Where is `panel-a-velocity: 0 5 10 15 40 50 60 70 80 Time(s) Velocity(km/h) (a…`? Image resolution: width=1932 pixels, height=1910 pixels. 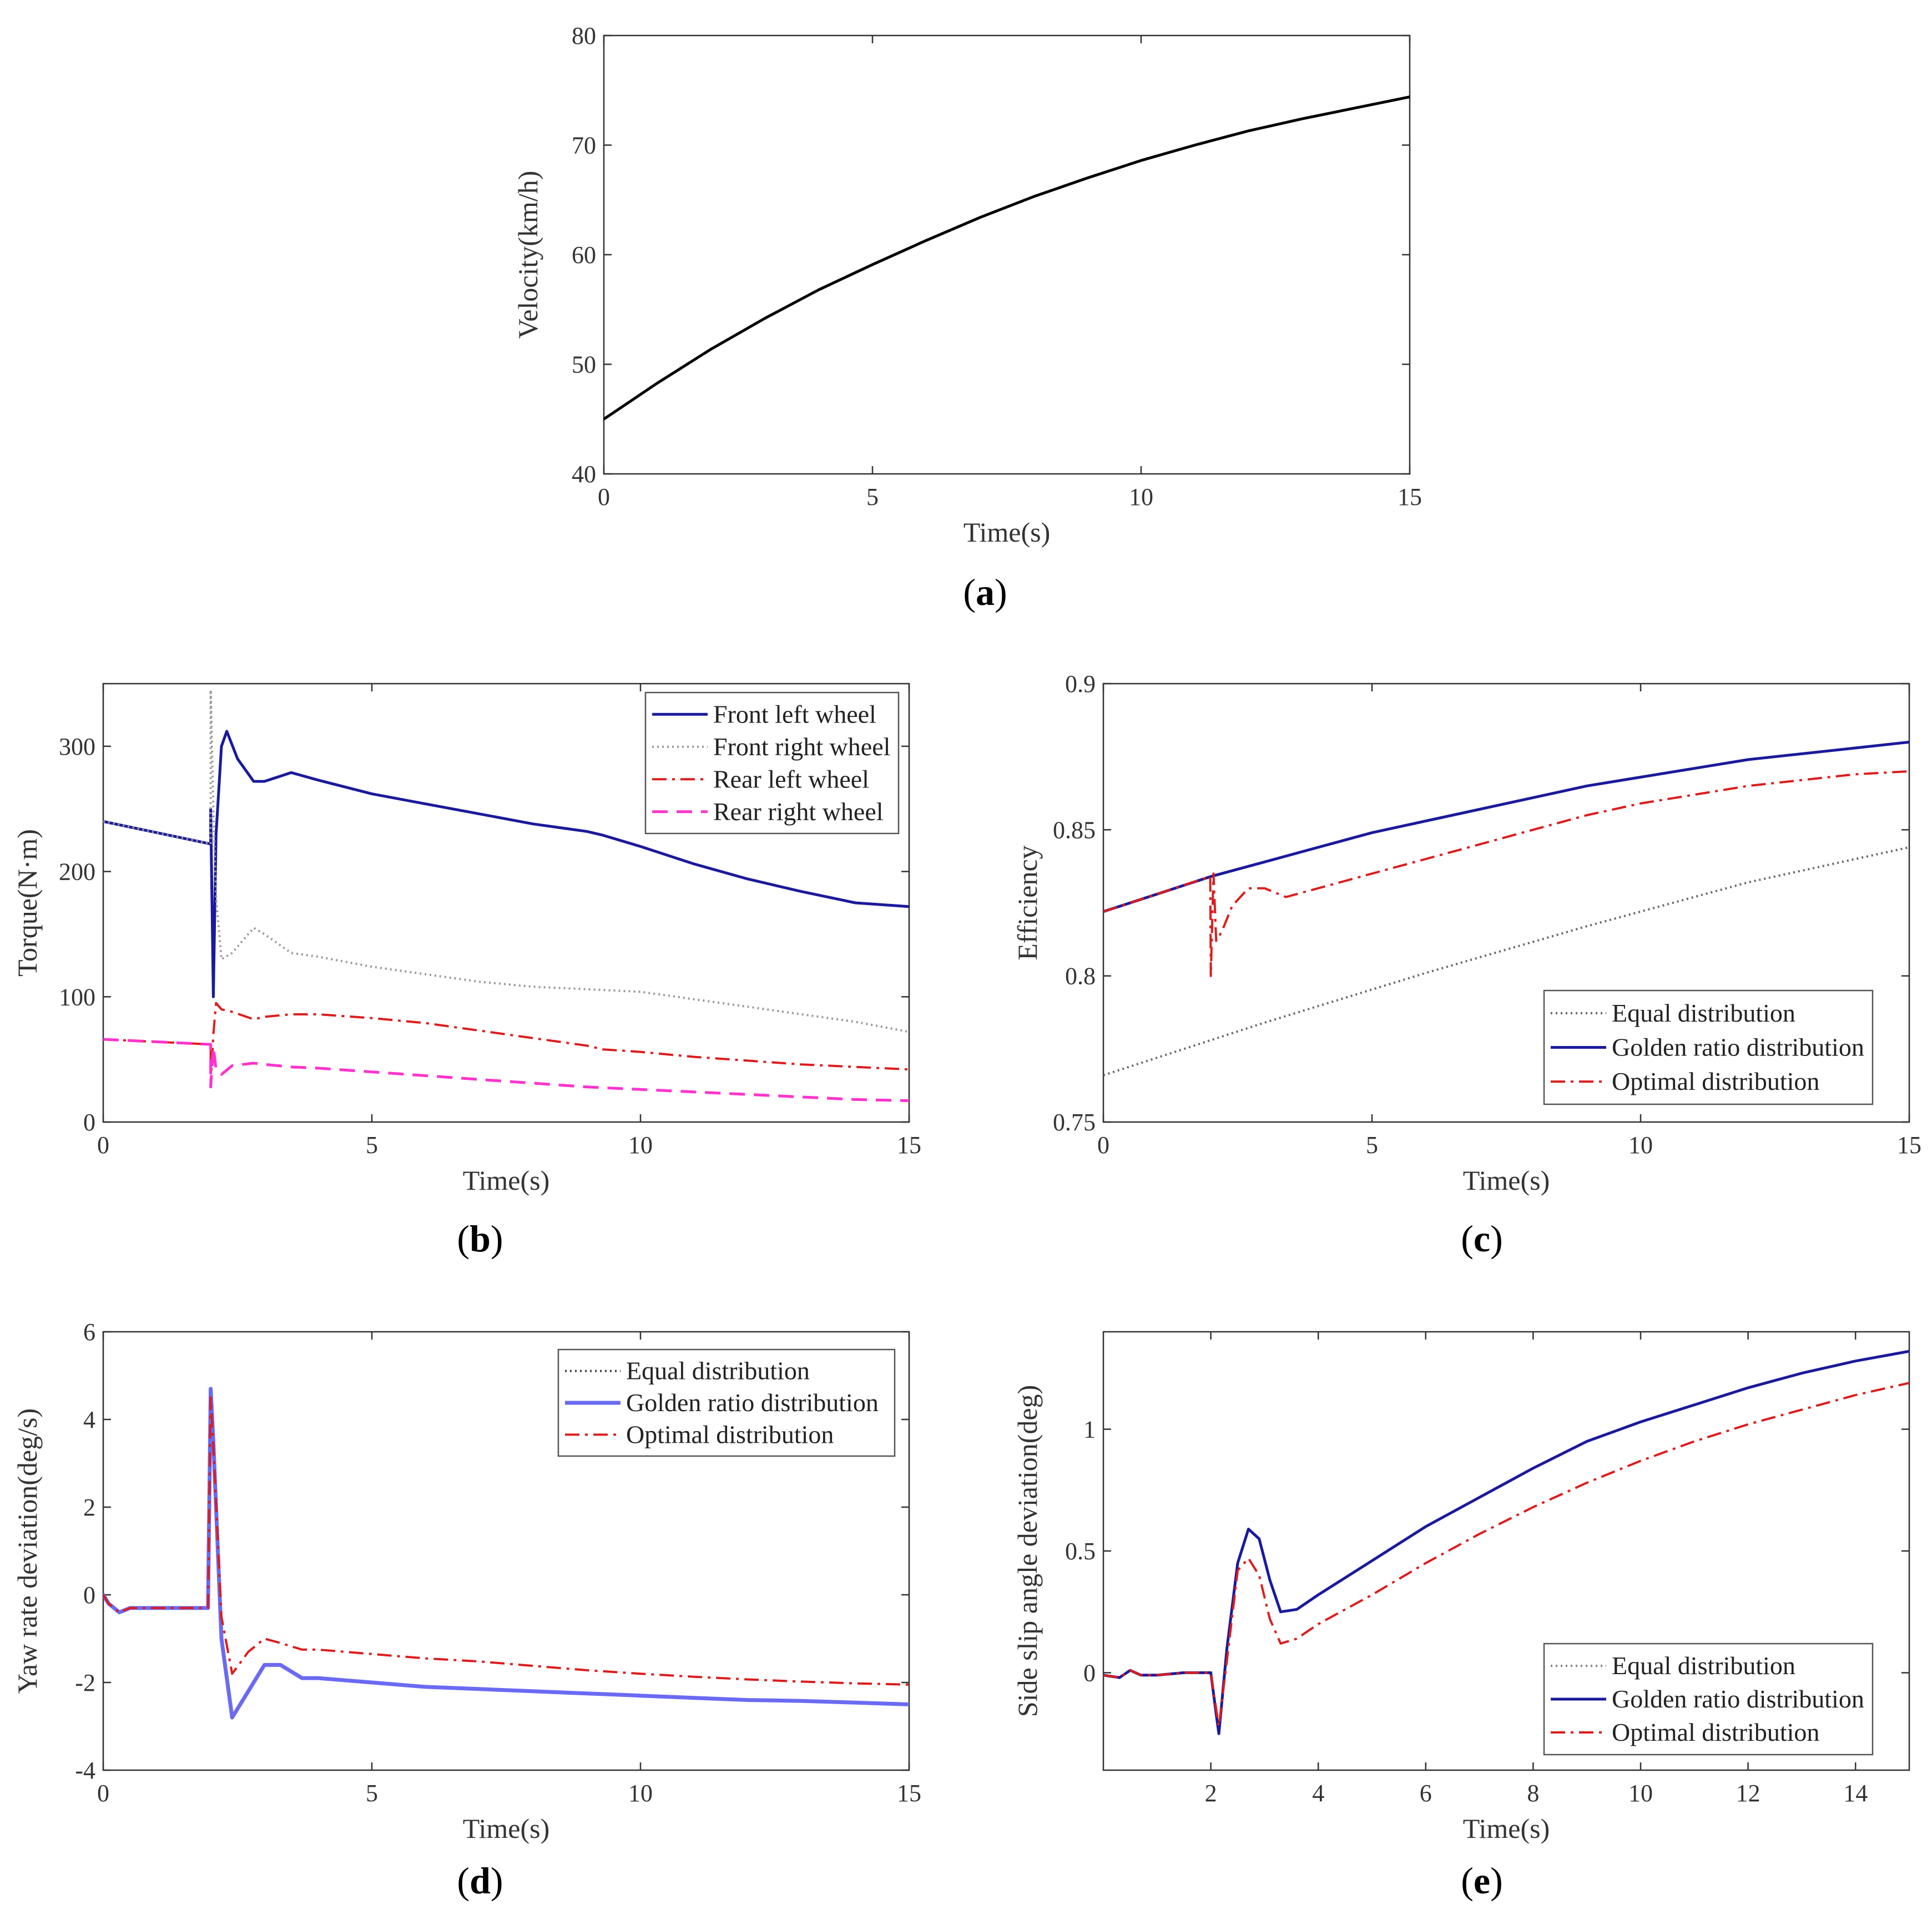 panel-a-velocity: 0 5 10 15 40 50 60 70 80 Time(s) Velocity(km/h) (a… is located at coordinates (967, 317).